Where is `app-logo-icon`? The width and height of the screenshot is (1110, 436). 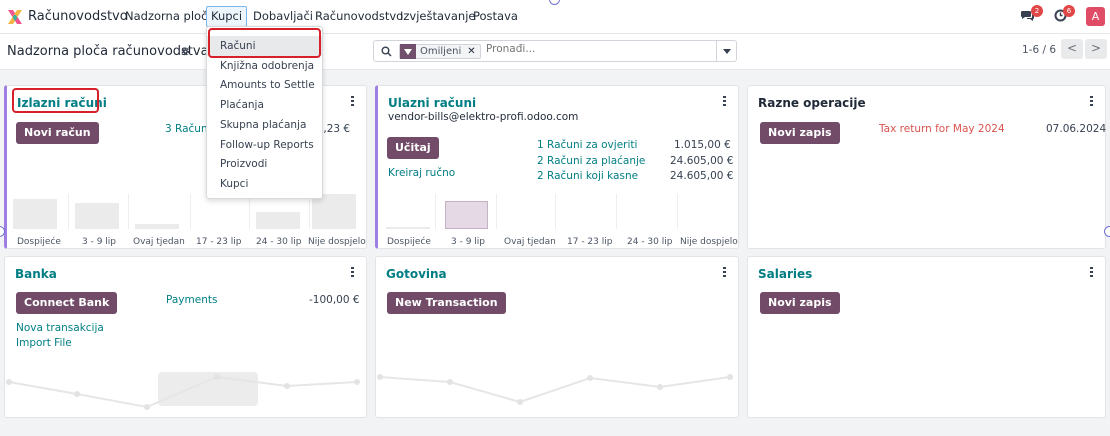 app-logo-icon is located at coordinates (15, 17).